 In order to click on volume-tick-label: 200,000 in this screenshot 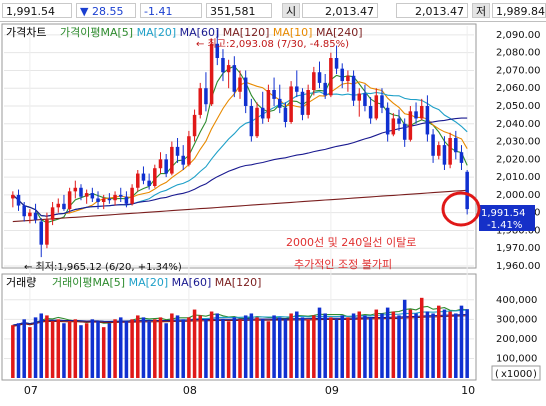, I will do `click(516, 339)`.